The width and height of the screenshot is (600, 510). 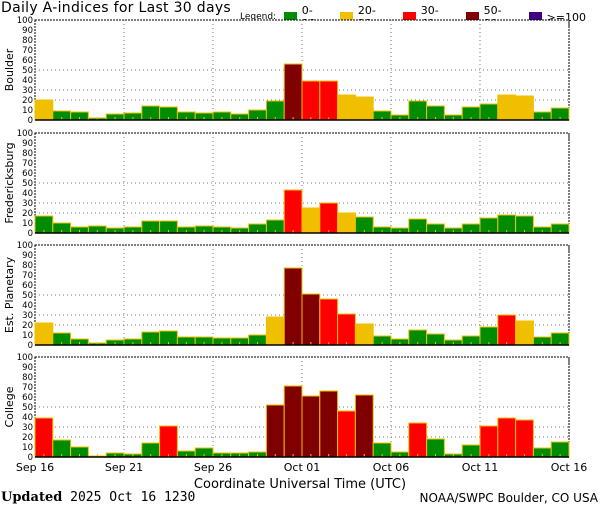 I want to click on x-tick-label: Sep 21, so click(x=124, y=467).